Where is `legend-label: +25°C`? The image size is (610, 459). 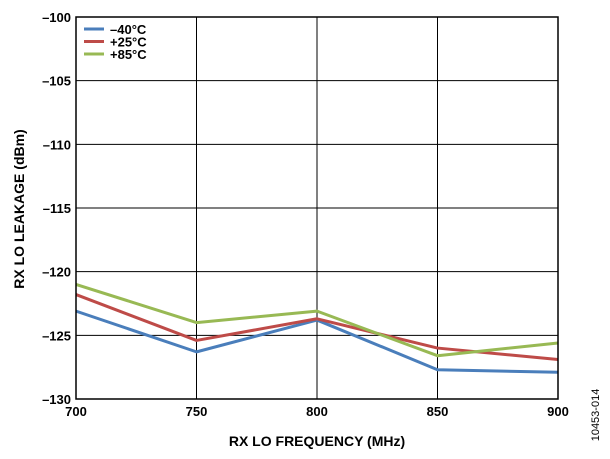 legend-label: +25°C is located at coordinates (128, 42).